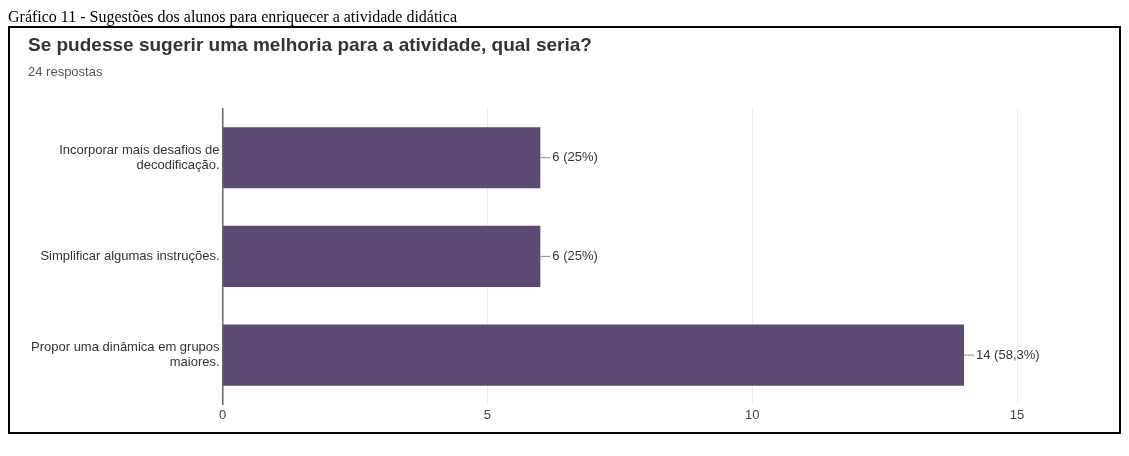  I want to click on x-tick-label: 5, so click(487, 414).